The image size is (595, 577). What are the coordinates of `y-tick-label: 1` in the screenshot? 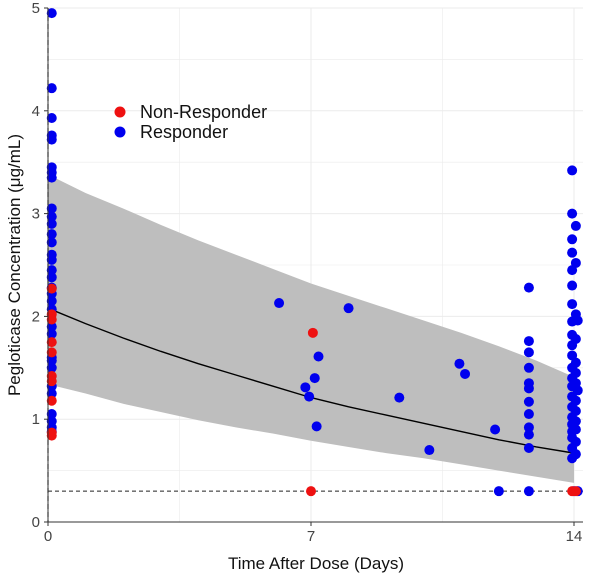 It's located at (36, 419).